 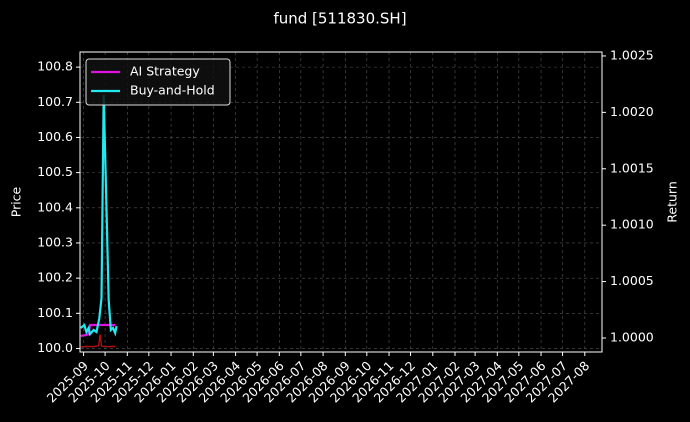 What do you see at coordinates (55, 101) in the screenshot?
I see `y-tick-label: 100.7` at bounding box center [55, 101].